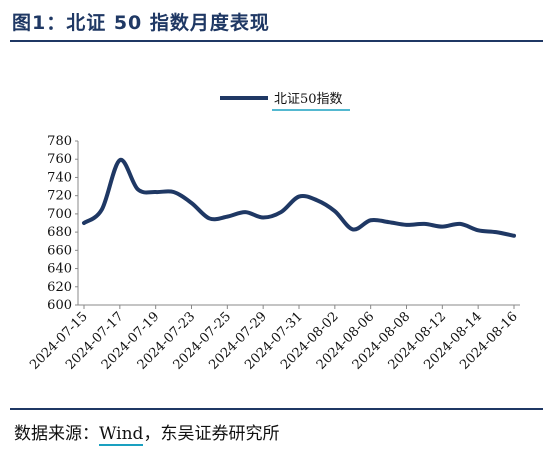  What do you see at coordinates (211, 434) in the screenshot?
I see `source-suffix: ，东吴证券研究所` at bounding box center [211, 434].